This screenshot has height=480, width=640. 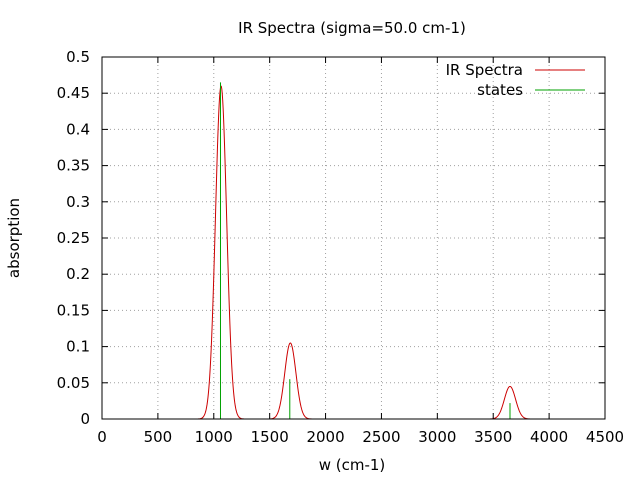 What do you see at coordinates (78, 347) in the screenshot?
I see `y-tick-label: 0.1` at bounding box center [78, 347].